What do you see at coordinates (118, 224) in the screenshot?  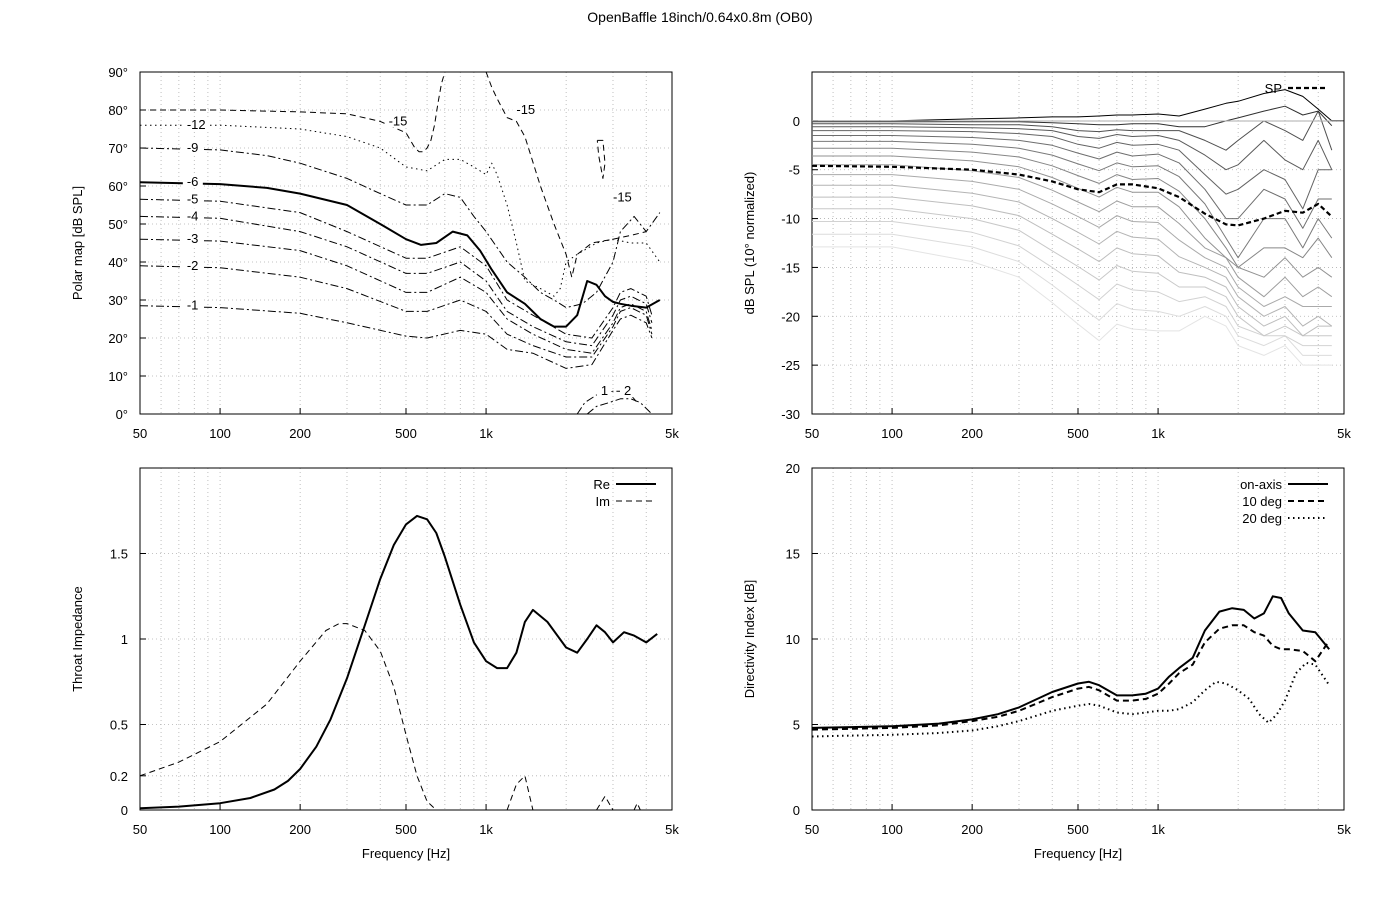 I see `y-tick-label: 50°` at bounding box center [118, 224].